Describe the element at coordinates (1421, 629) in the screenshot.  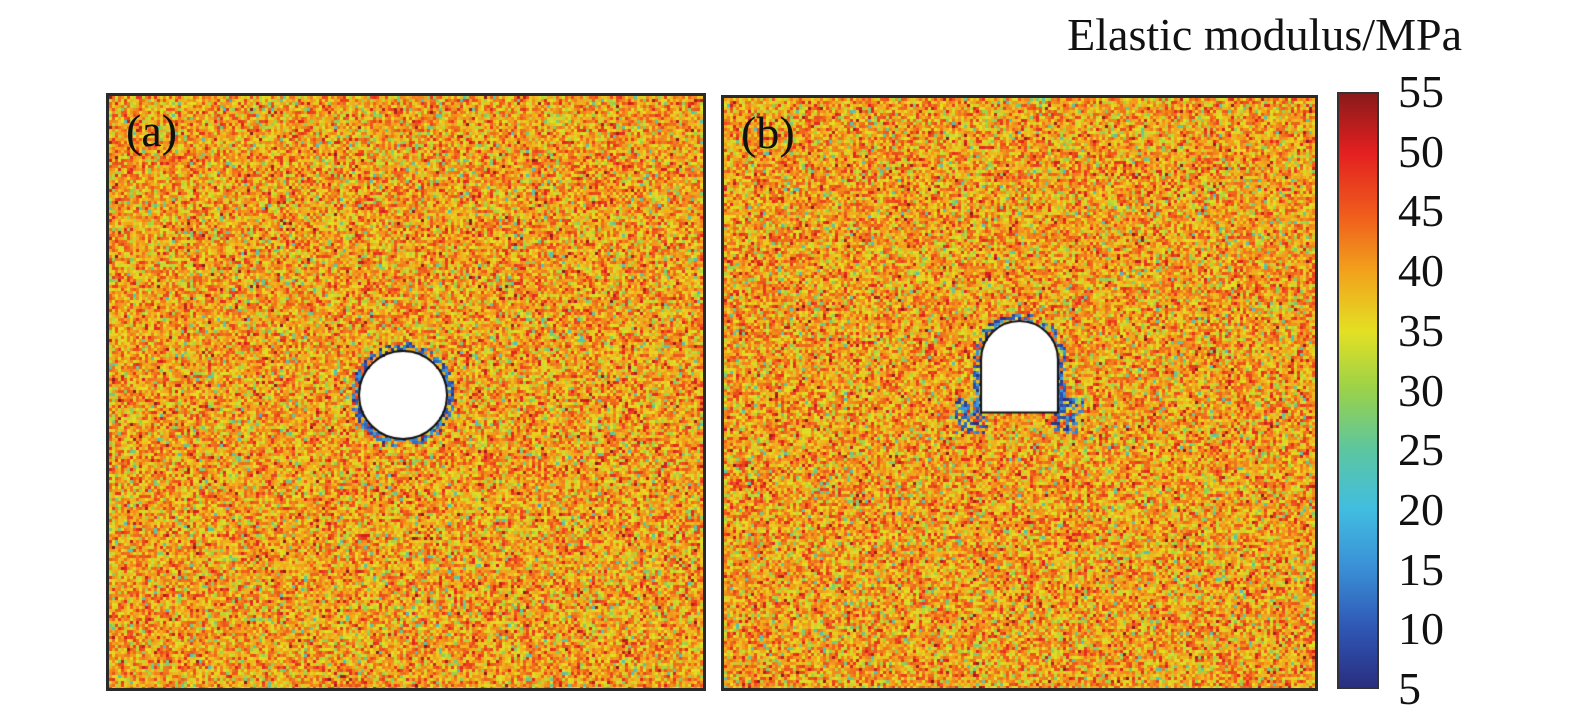
I see `colorbar-tick-label: 10` at that location.